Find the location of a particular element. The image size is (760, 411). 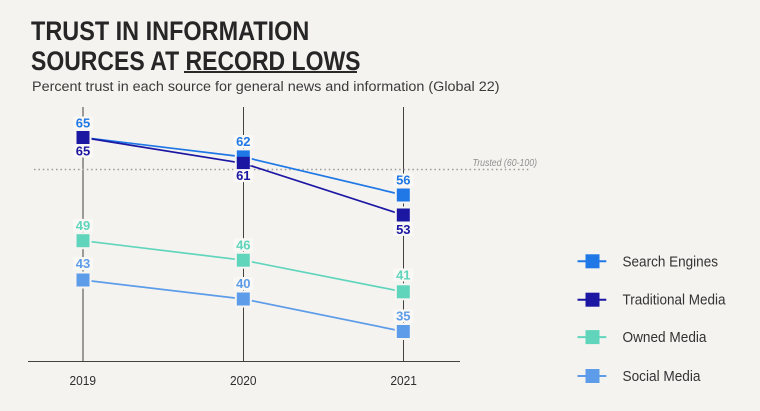

svg-text: 43 is located at coordinates (83, 263).